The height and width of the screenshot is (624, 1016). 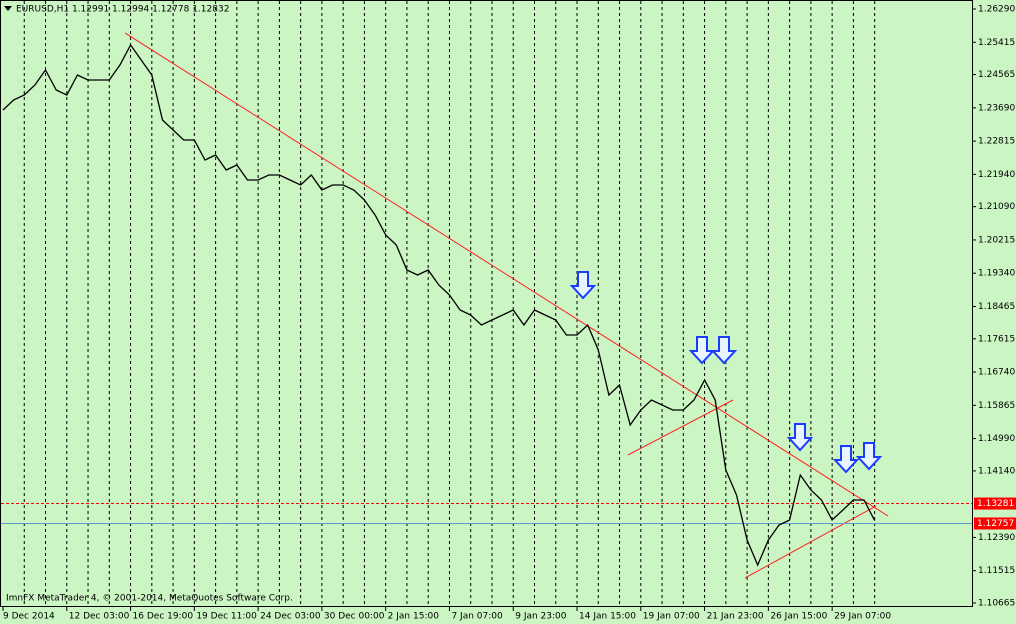 I want to click on y-tick-label: 1.14990, so click(x=996, y=439).